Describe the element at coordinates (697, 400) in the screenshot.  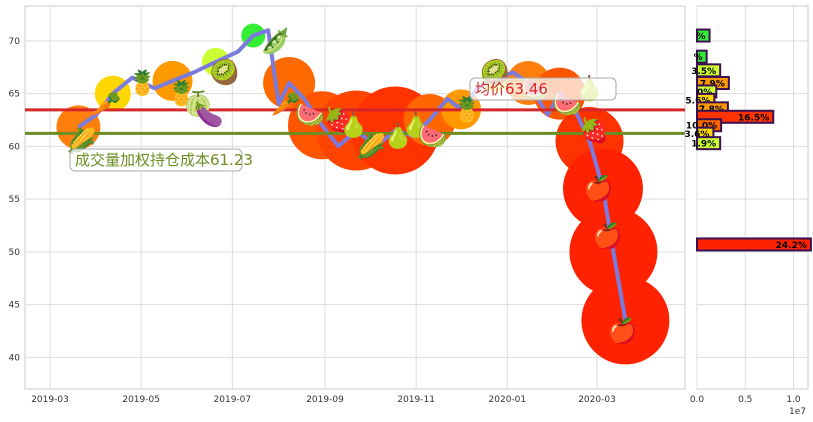
I see `volume-x-tick-label: 0.0` at that location.